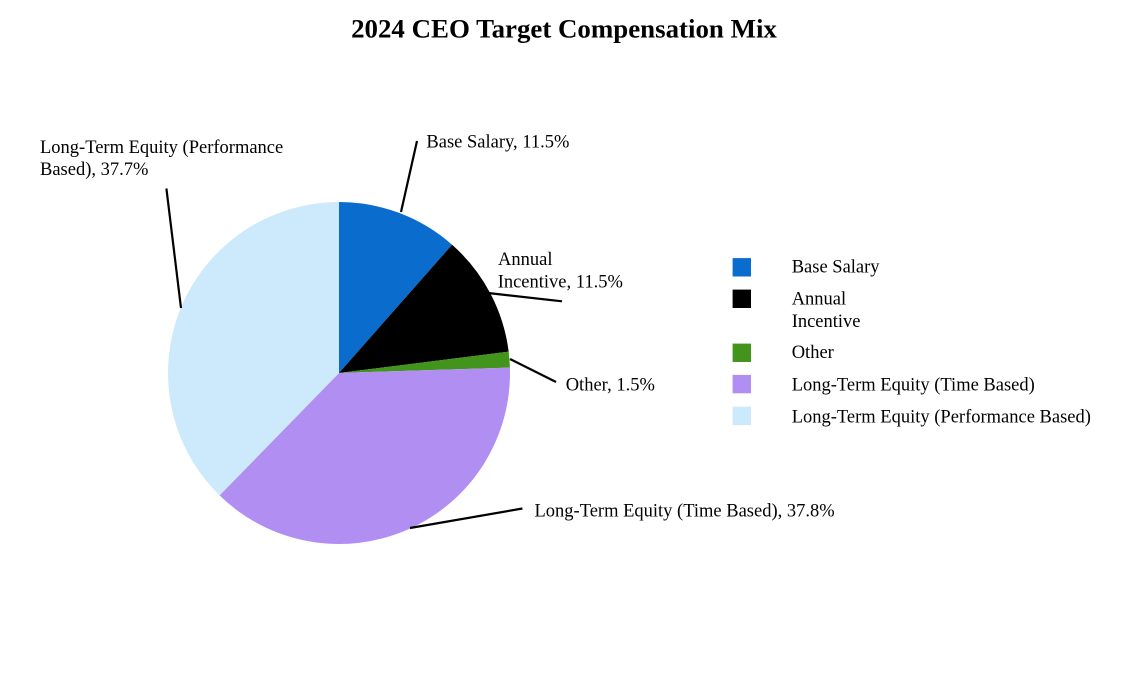 The height and width of the screenshot is (684, 1132). What do you see at coordinates (836, 267) in the screenshot?
I see `svg-text: Base Salary` at bounding box center [836, 267].